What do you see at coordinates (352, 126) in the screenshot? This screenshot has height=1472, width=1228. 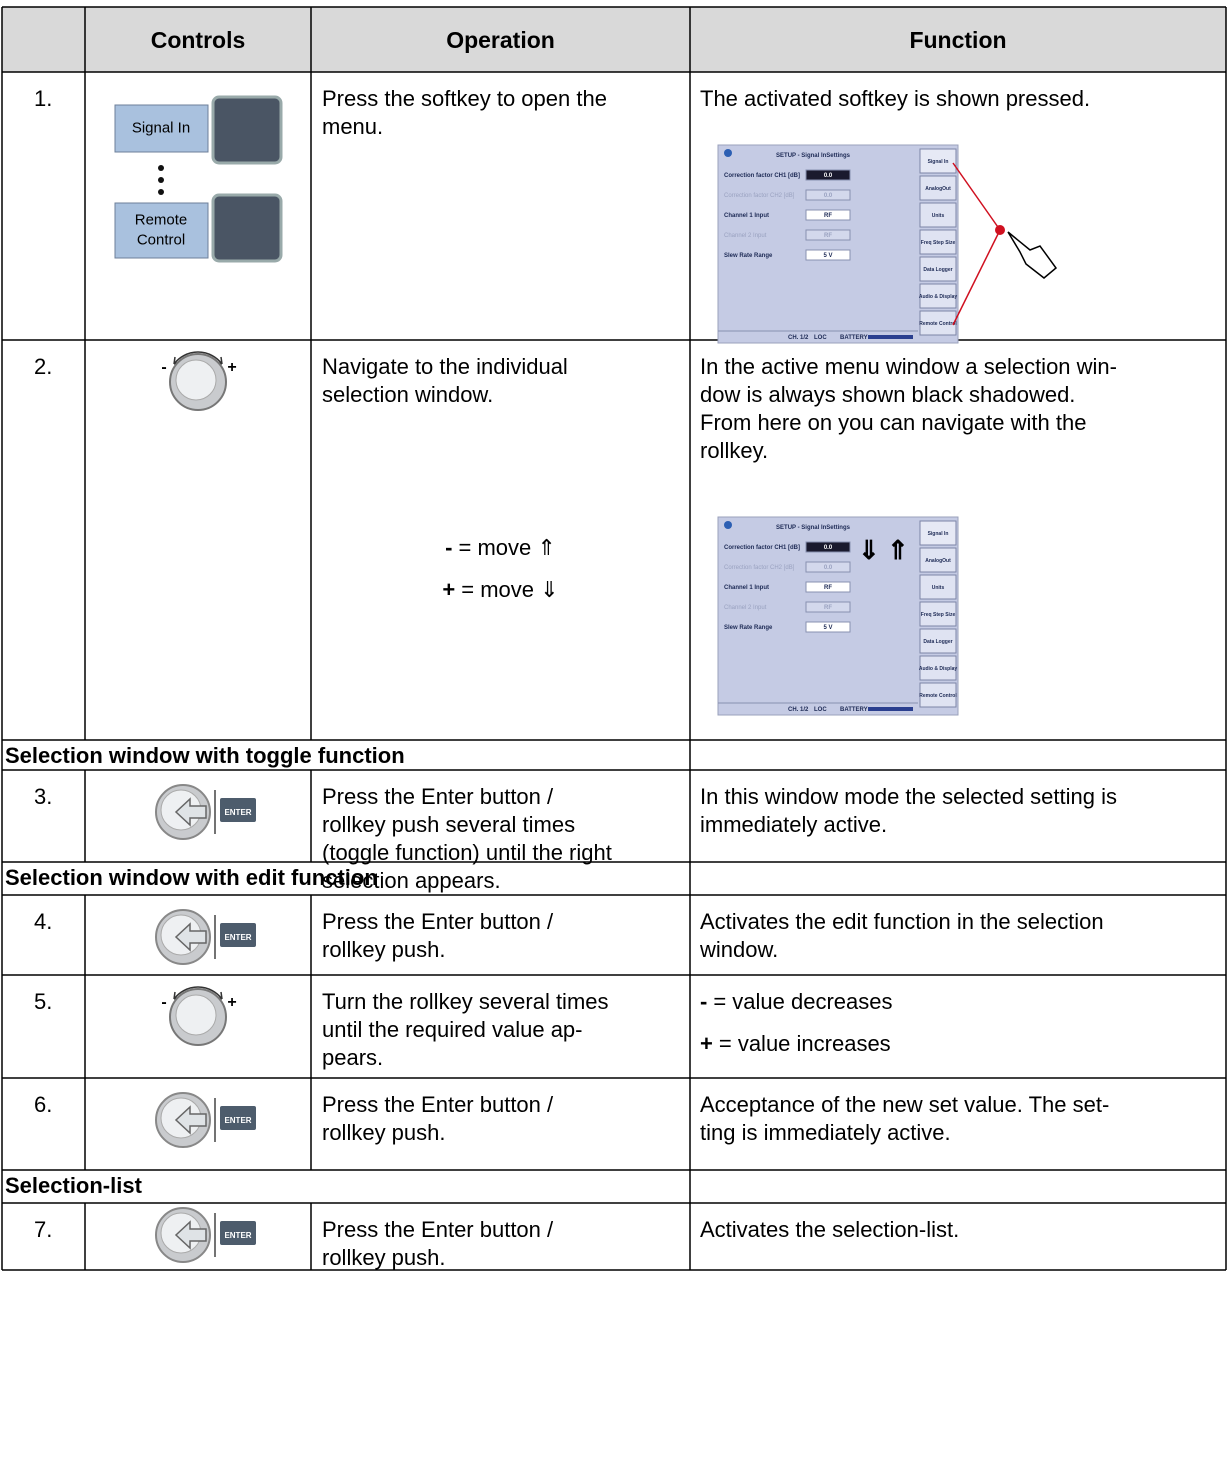 I see `operation-text: menu.` at bounding box center [352, 126].